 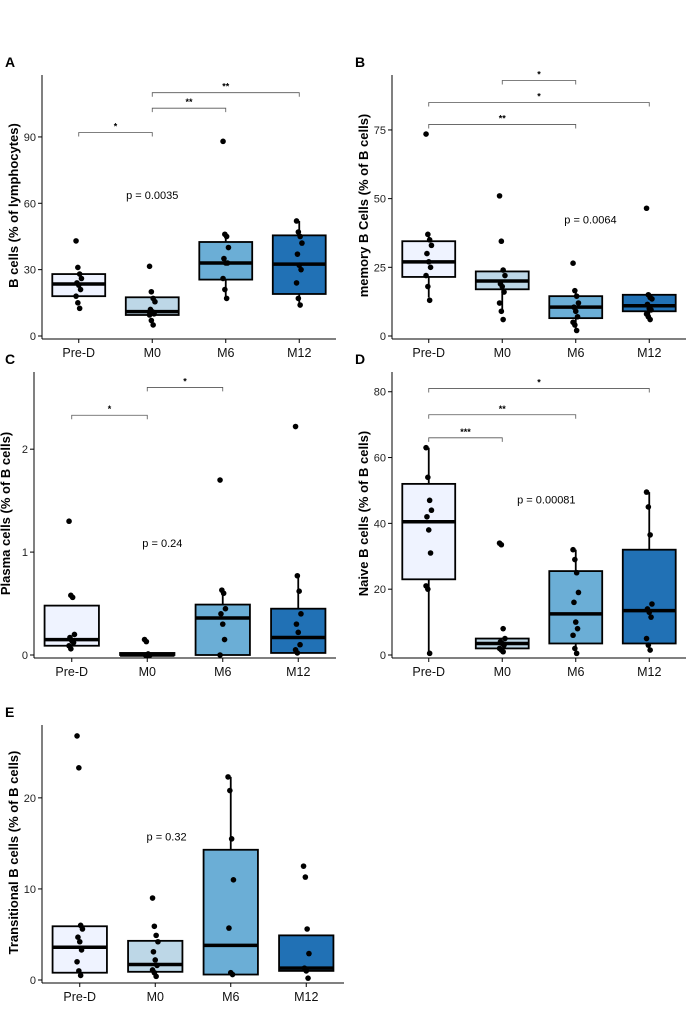 I want to click on box-m12, so click(x=649, y=596).